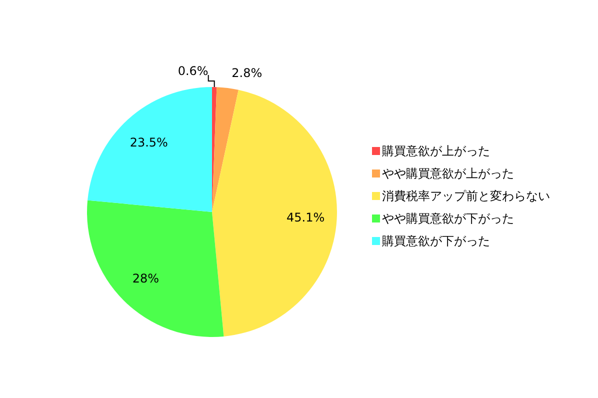 The width and height of the screenshot is (598, 398). What do you see at coordinates (247, 73) in the screenshot?
I see `data-label: 2.8%` at bounding box center [247, 73].